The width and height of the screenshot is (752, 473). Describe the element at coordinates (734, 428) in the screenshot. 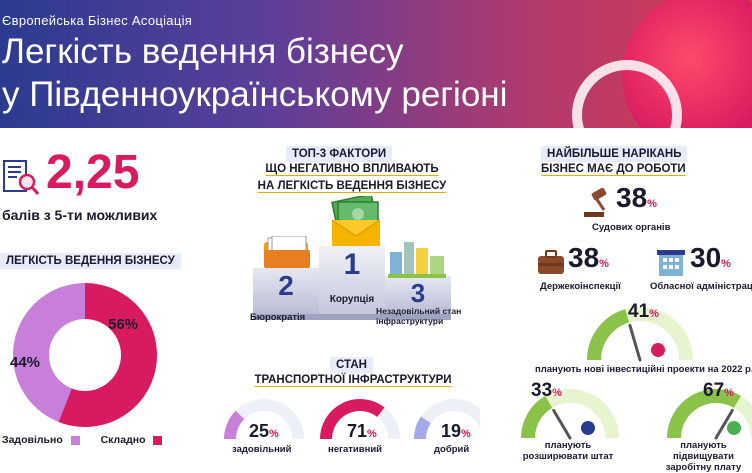

I see `money-stack-icon` at that location.